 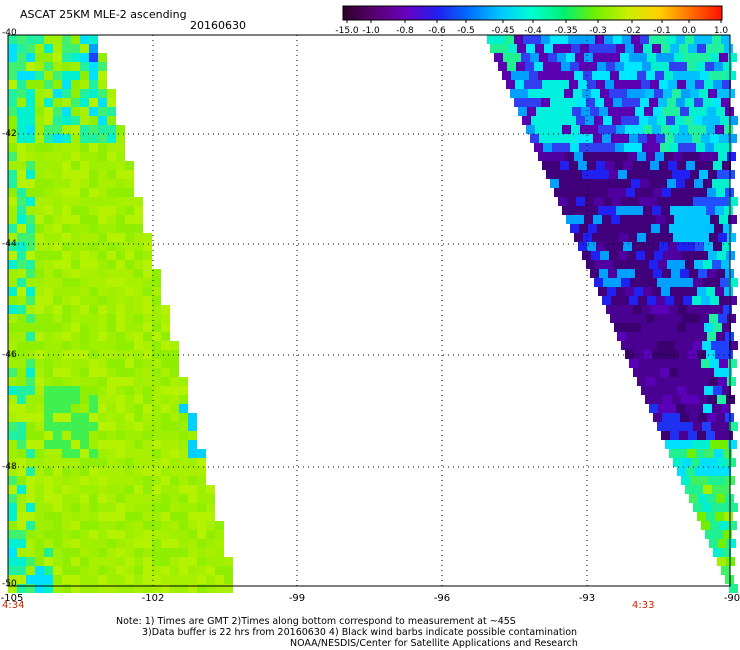 I want to click on y-tick-label: -48, so click(x=9, y=467).